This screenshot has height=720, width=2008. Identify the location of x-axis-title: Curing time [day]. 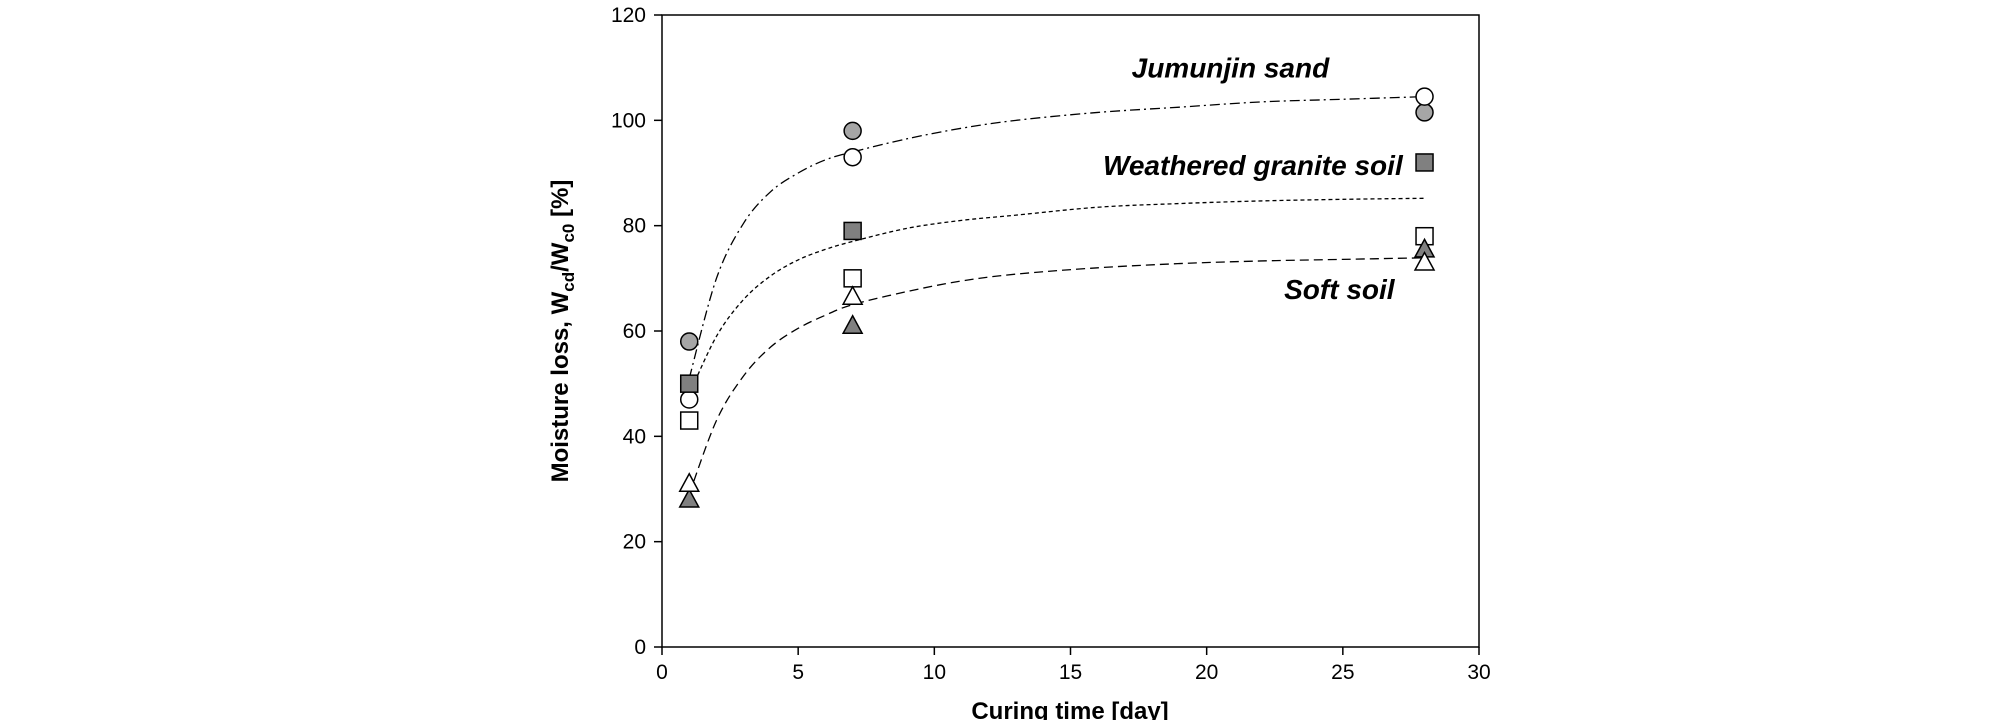
(1069, 709).